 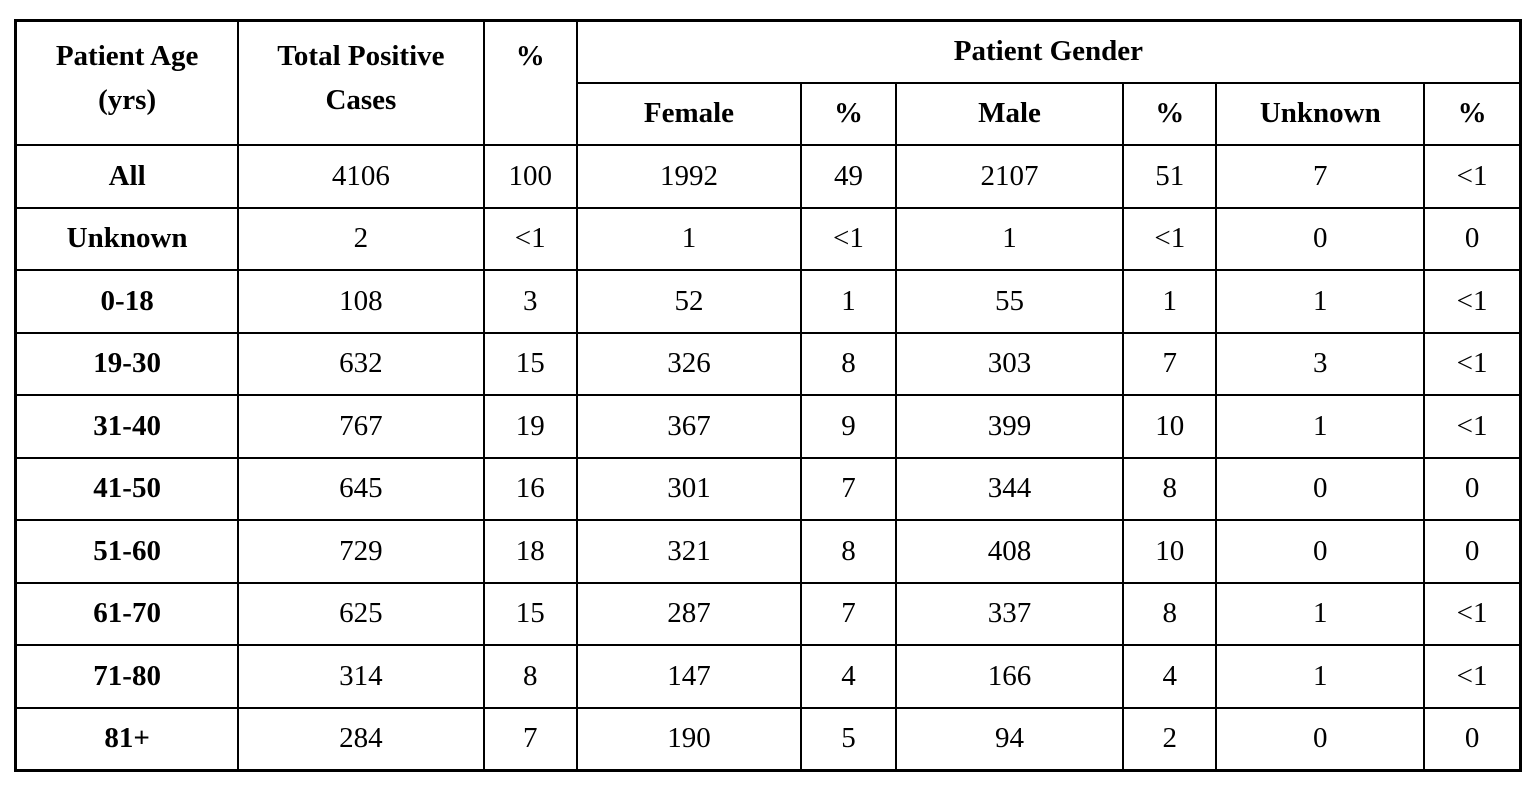 What do you see at coordinates (361, 551) in the screenshot?
I see `value-cell: 729` at bounding box center [361, 551].